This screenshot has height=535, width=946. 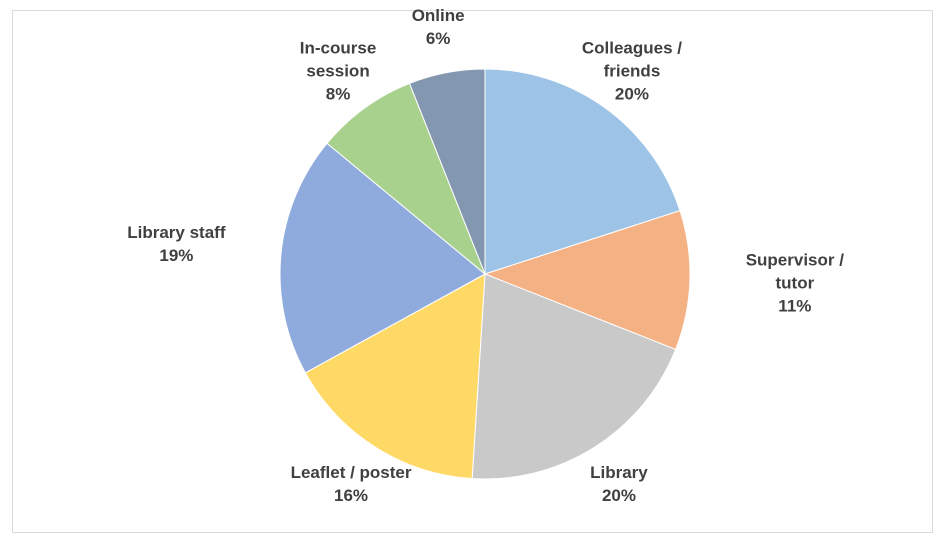 What do you see at coordinates (794, 271) in the screenshot?
I see `category-label: Supervisor / tutor` at bounding box center [794, 271].